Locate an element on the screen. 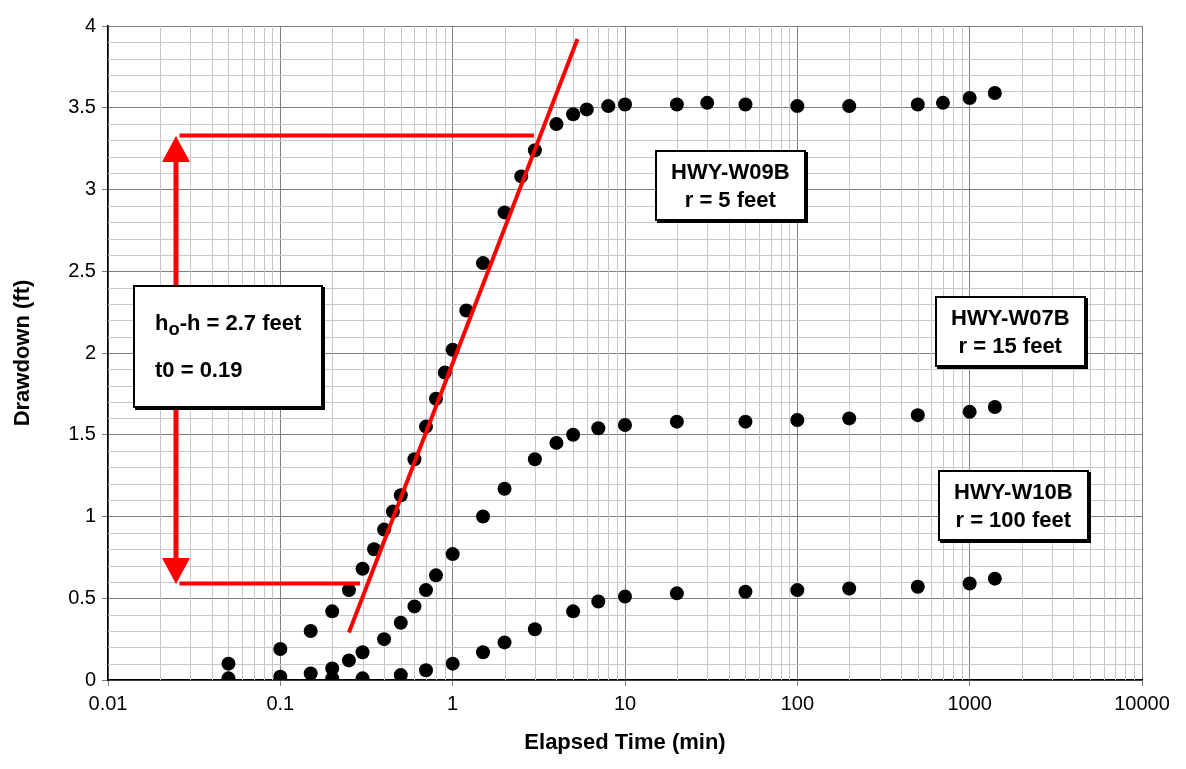 The image size is (1186, 769). y-tick-label: 3.5 is located at coordinates (82, 106).